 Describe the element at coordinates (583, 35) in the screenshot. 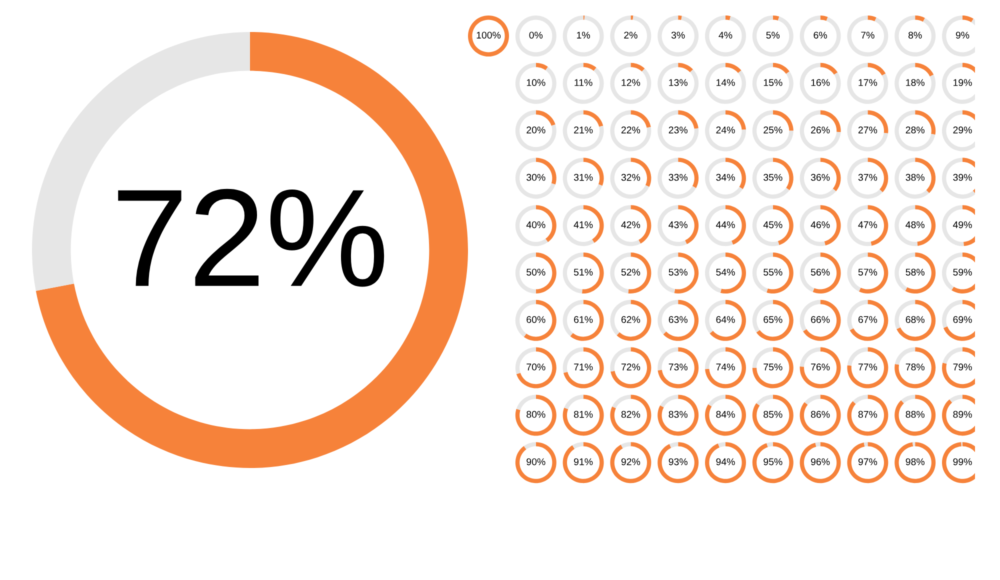

I see `data-label: 1%` at that location.